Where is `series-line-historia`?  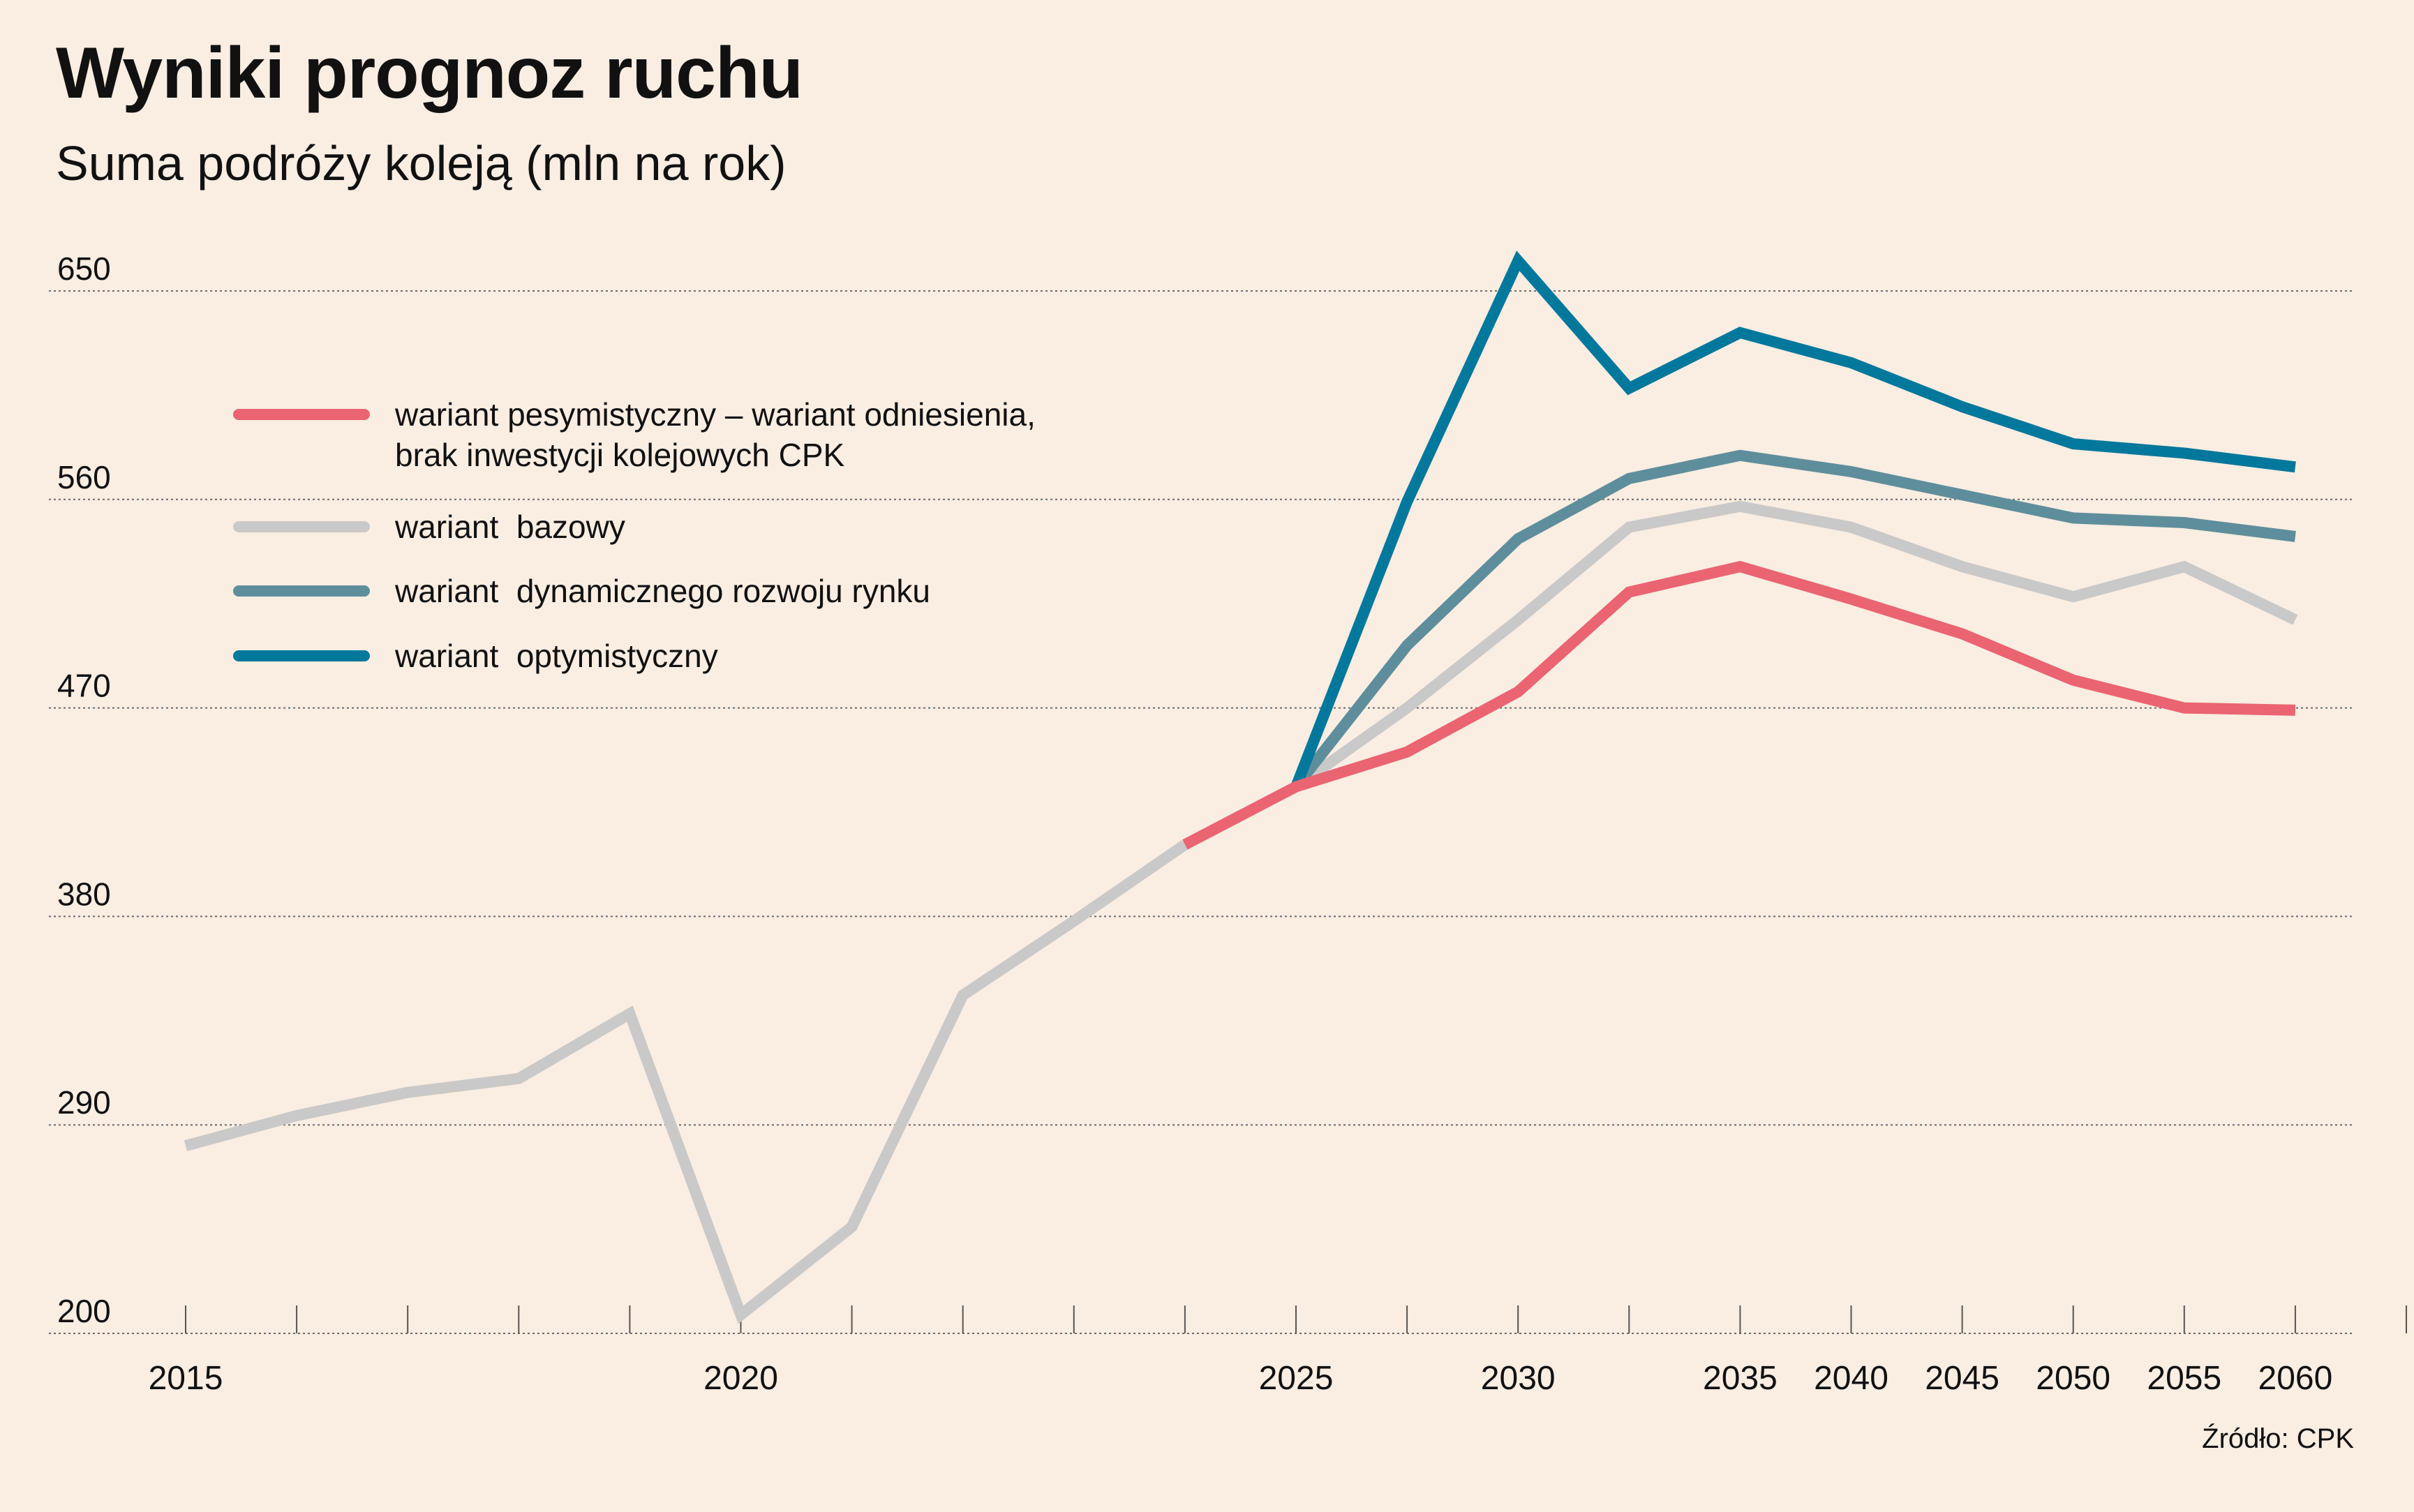
series-line-historia is located at coordinates (687, 1081).